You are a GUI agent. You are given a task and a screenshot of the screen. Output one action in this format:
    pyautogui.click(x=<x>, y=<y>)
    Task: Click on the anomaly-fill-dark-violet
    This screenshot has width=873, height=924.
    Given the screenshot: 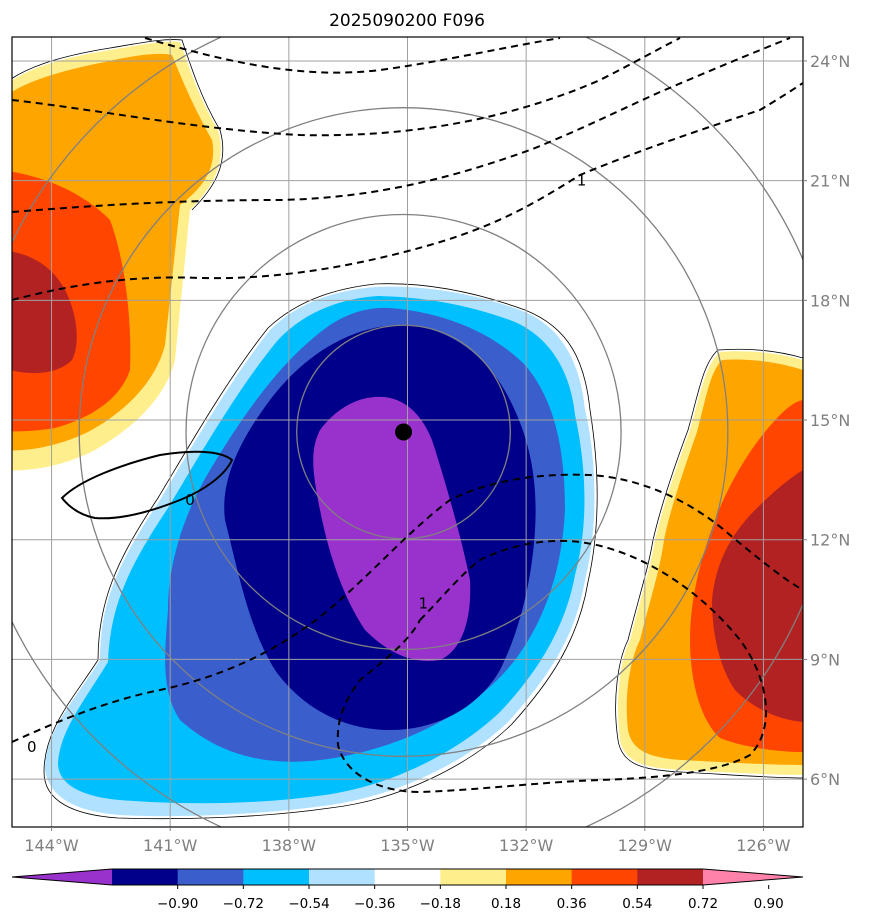 What is the action you would take?
    pyautogui.click(x=392, y=528)
    